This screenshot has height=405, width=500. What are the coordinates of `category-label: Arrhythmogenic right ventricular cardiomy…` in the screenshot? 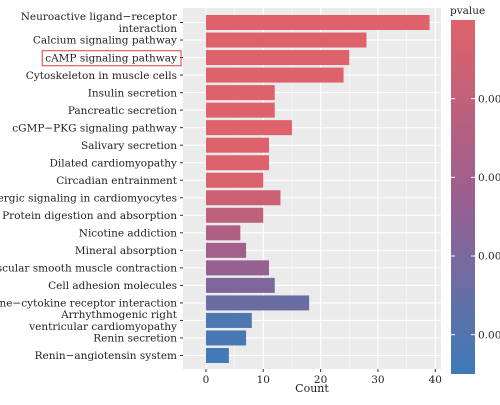 It's located at (103, 321).